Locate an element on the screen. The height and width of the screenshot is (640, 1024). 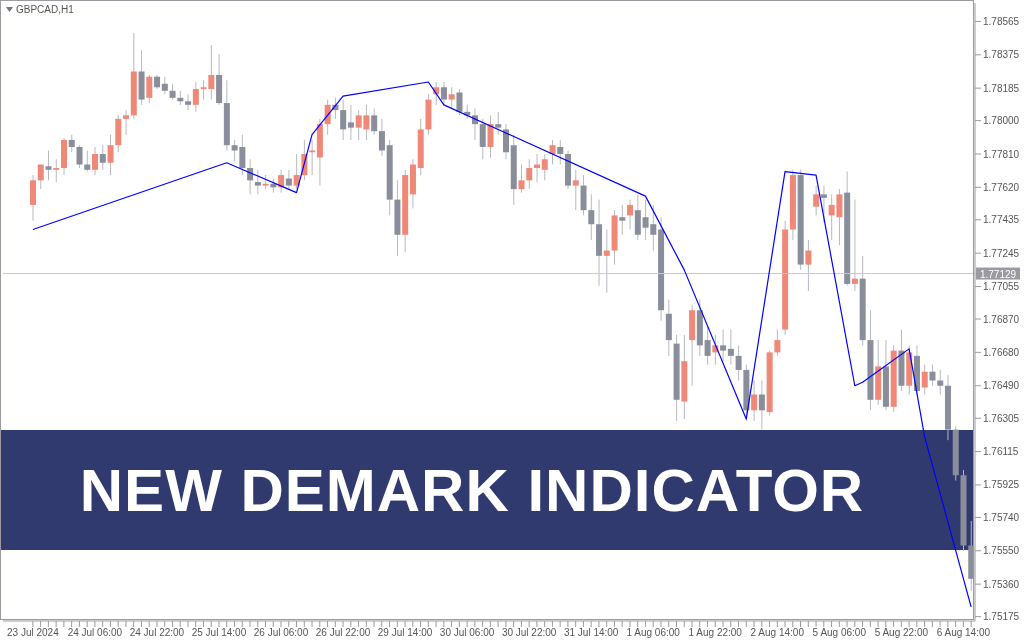
y-tick-label: 1.77245 is located at coordinates (1001, 253).